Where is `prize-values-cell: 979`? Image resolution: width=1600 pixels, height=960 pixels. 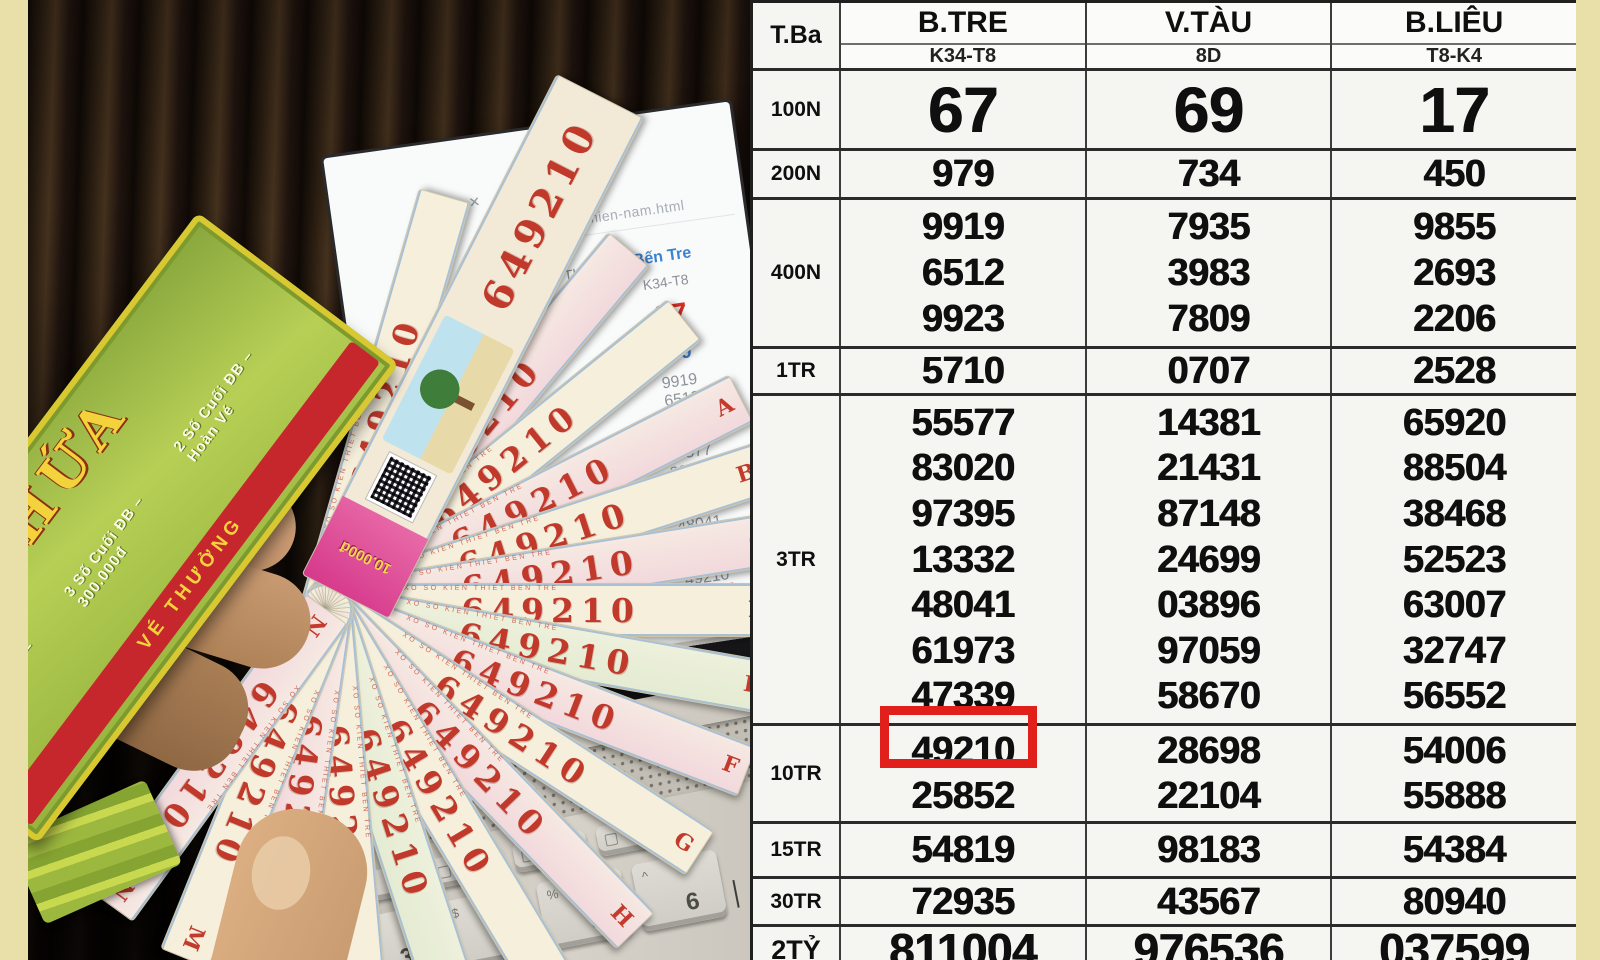
prize-values-cell: 979 is located at coordinates (964, 174).